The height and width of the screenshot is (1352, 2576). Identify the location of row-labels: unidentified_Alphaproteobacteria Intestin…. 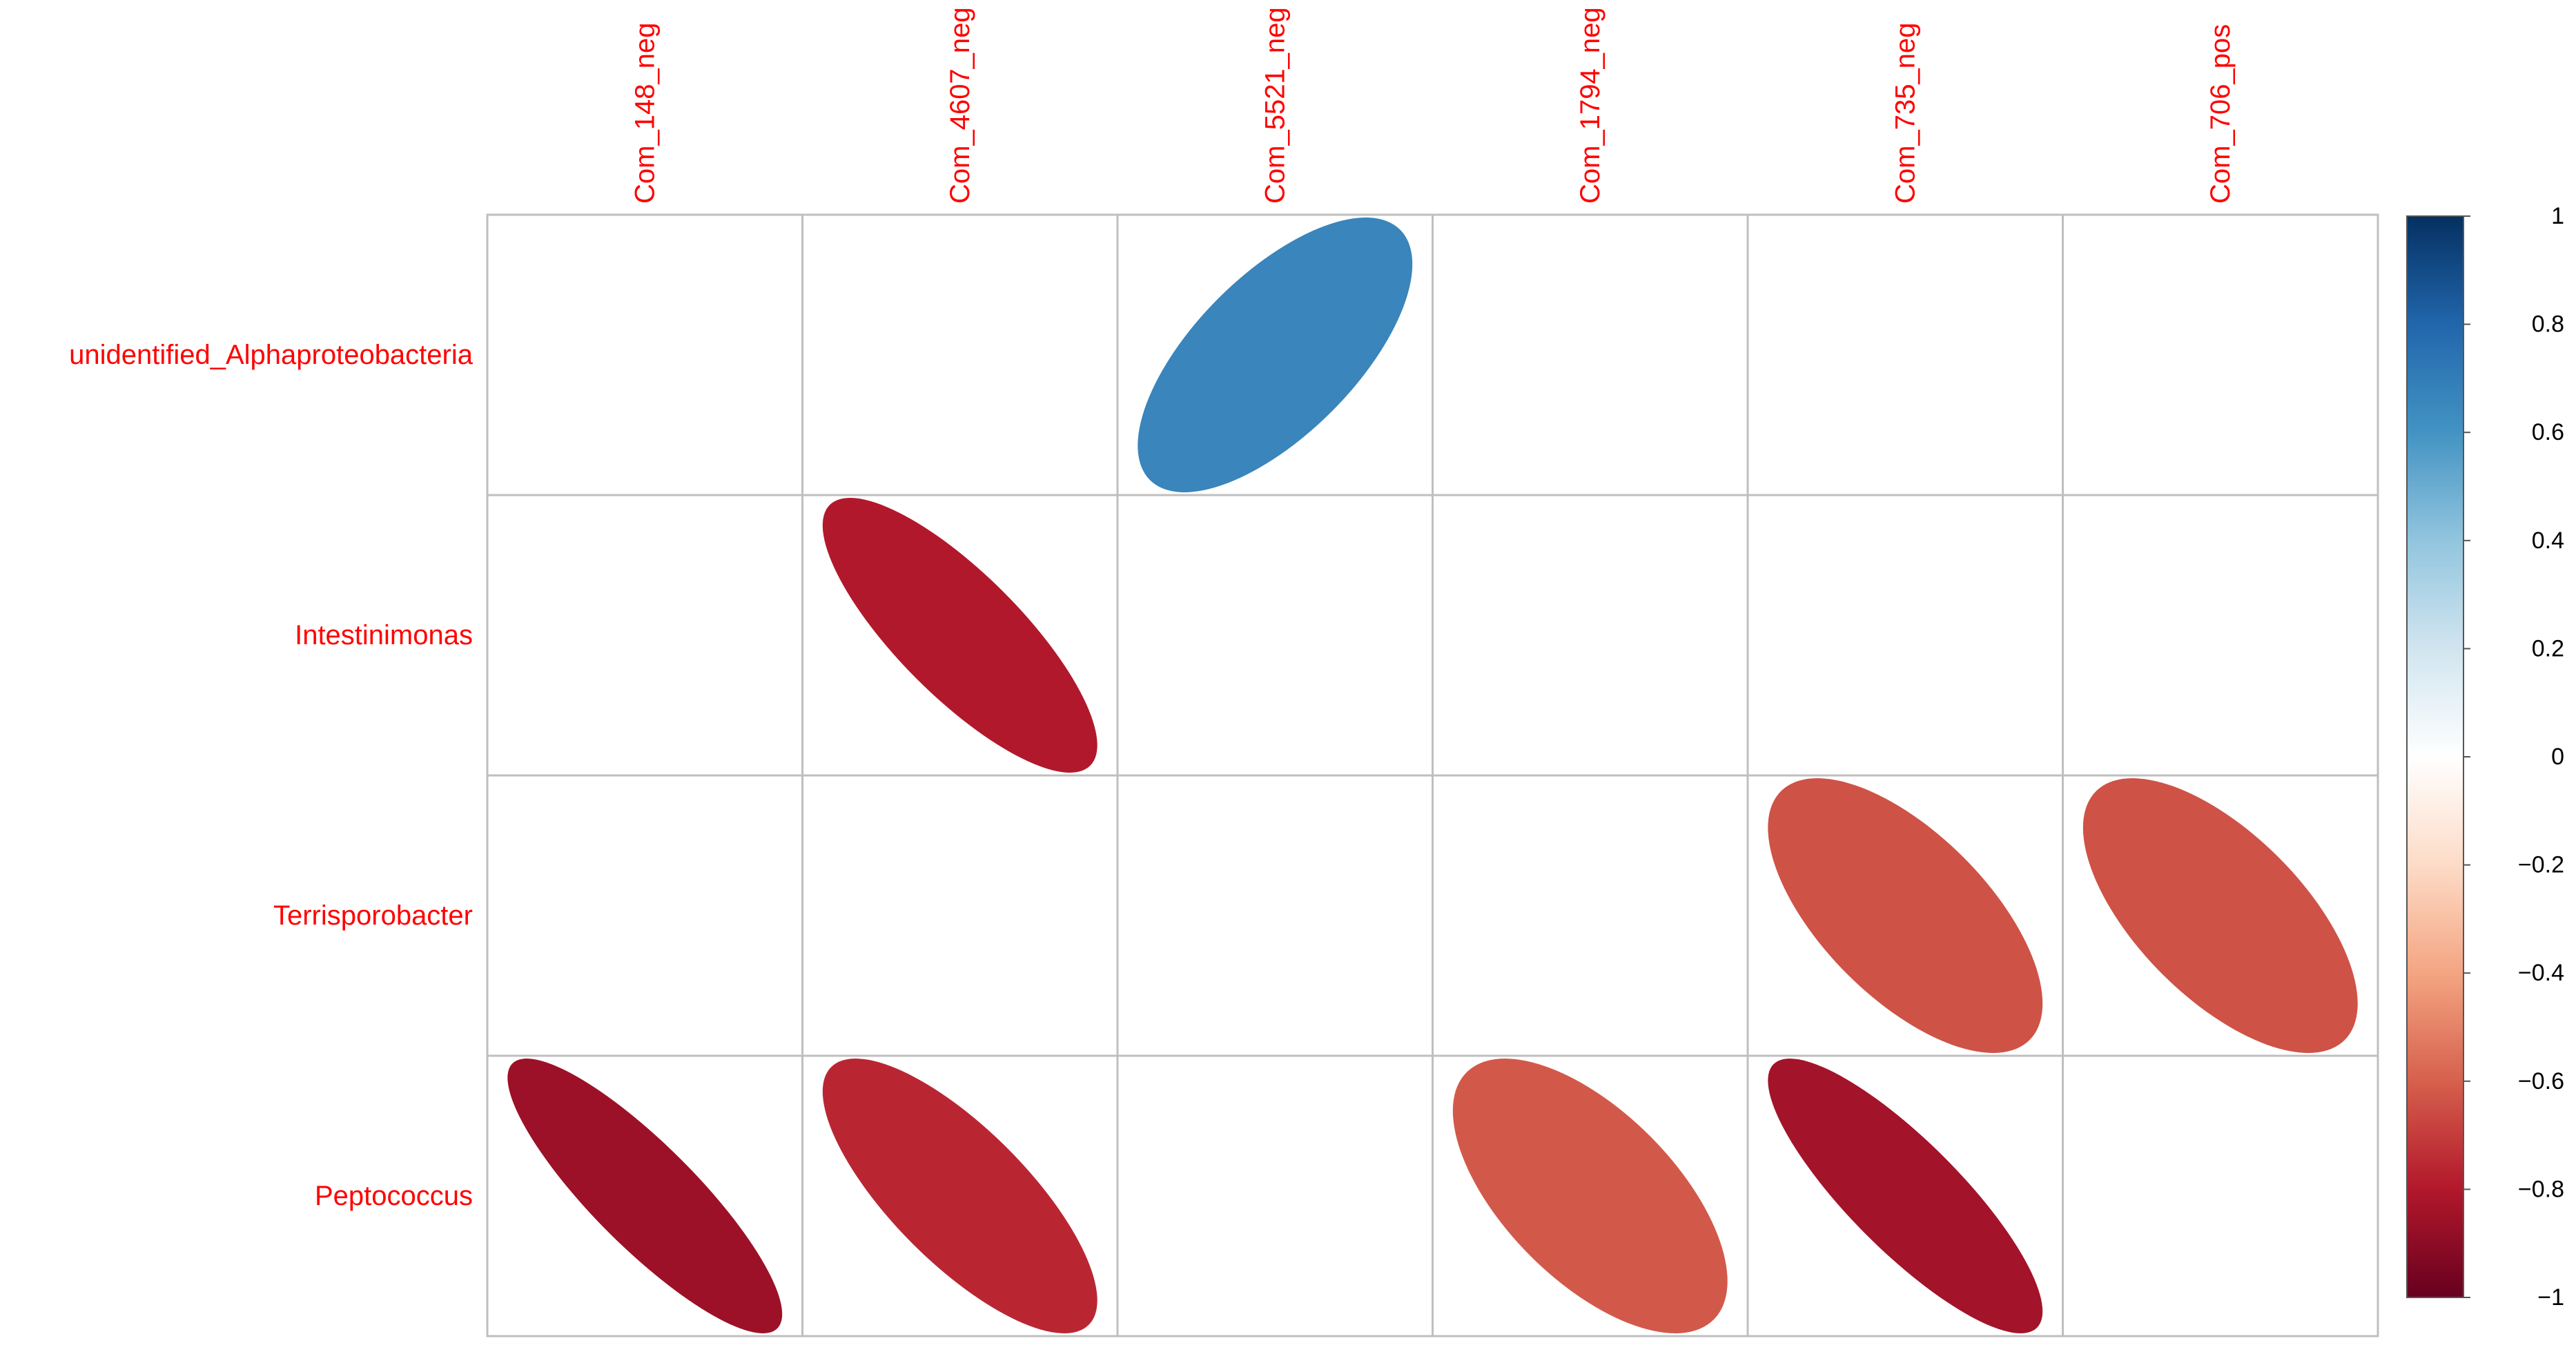
(271, 775).